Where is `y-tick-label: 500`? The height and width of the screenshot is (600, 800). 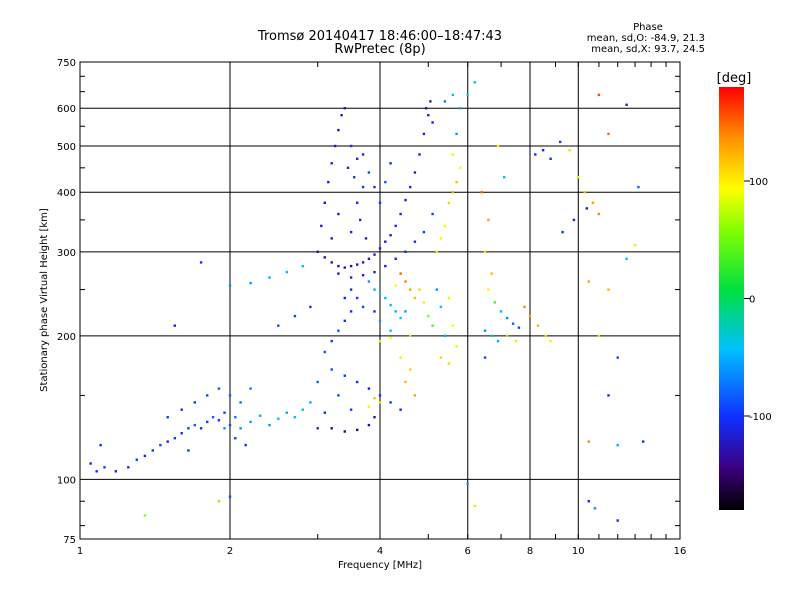
y-tick-label: 500 is located at coordinates (66, 147).